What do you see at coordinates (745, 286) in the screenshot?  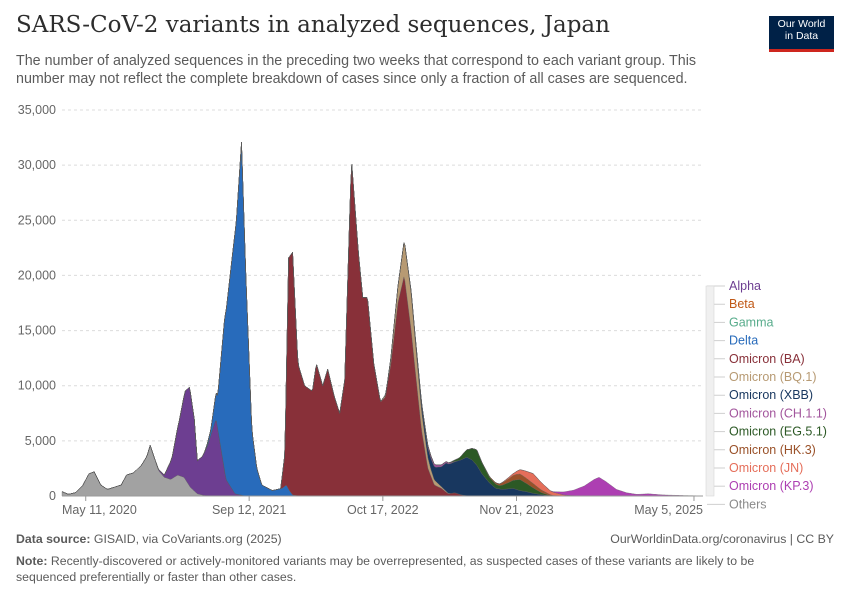 I see `legend-label: Alpha` at bounding box center [745, 286].